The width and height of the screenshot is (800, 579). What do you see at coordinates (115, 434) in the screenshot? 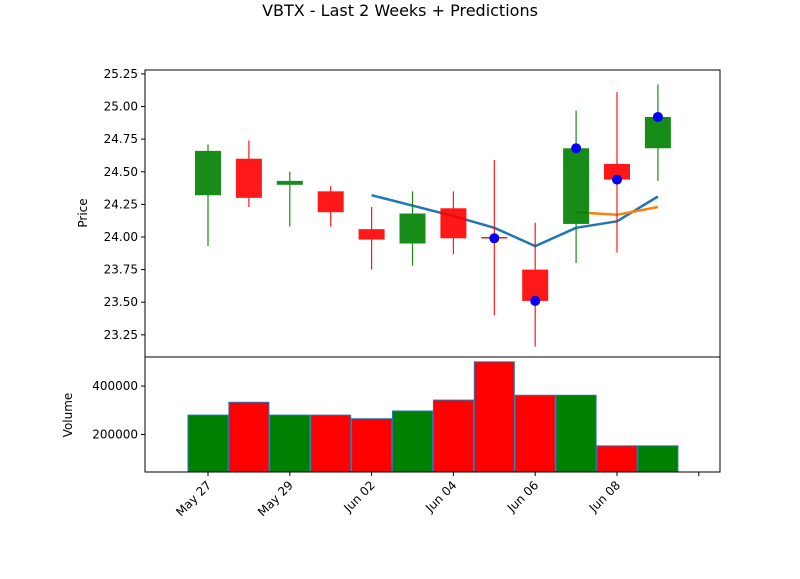
I see `volume-y-tick-label: 200000` at bounding box center [115, 434].